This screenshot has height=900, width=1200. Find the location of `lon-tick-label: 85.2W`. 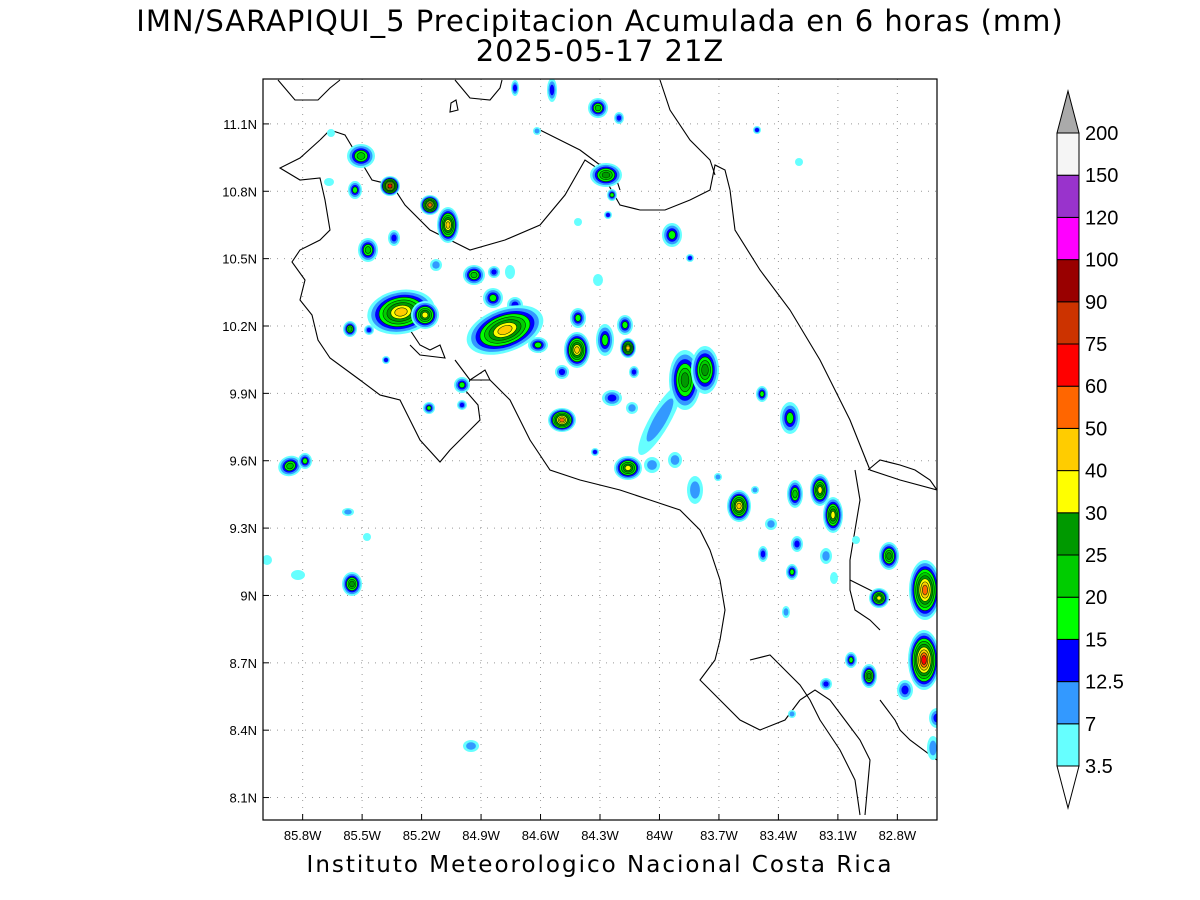

lon-tick-label: 85.2W is located at coordinates (422, 835).